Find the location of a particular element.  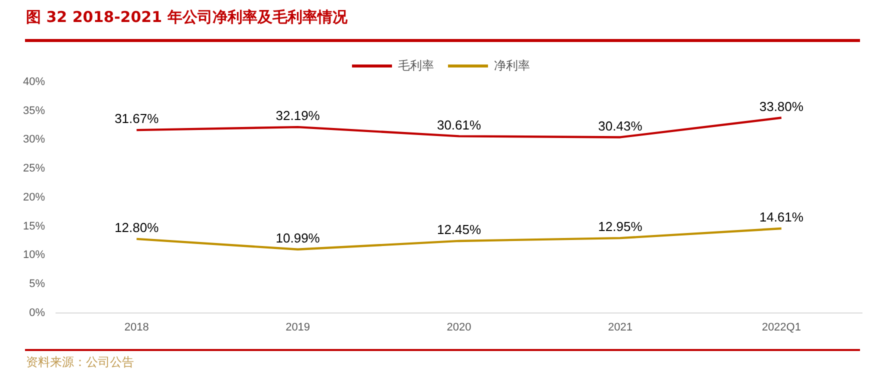

data-label: 33.80% is located at coordinates (781, 106).